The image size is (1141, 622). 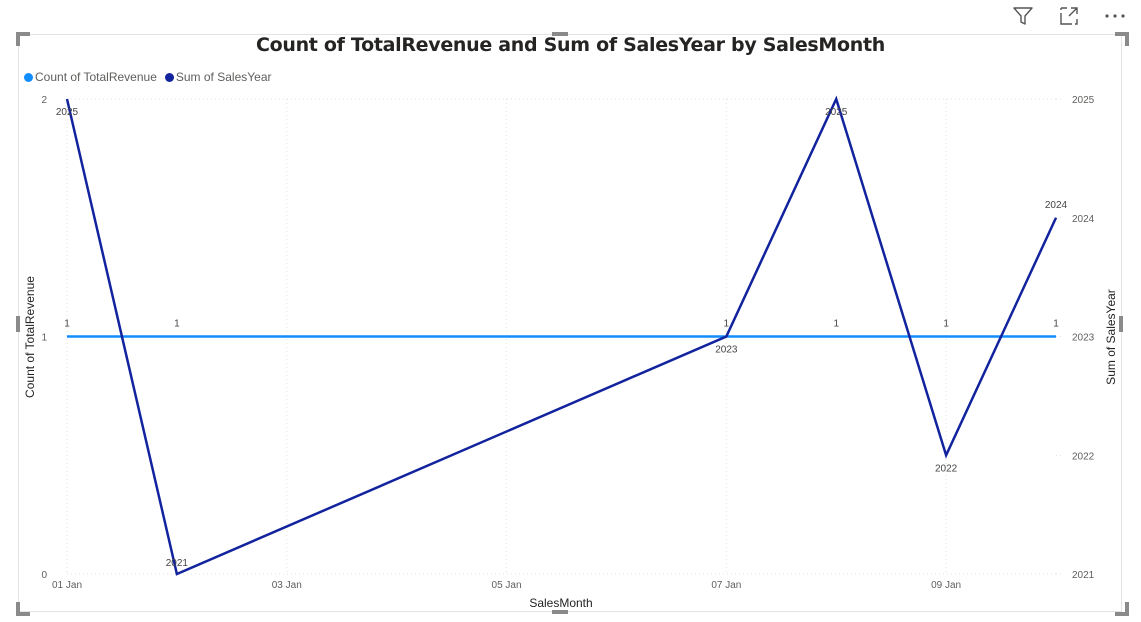 What do you see at coordinates (1083, 575) in the screenshot?
I see `right-tick-label: 2021` at bounding box center [1083, 575].